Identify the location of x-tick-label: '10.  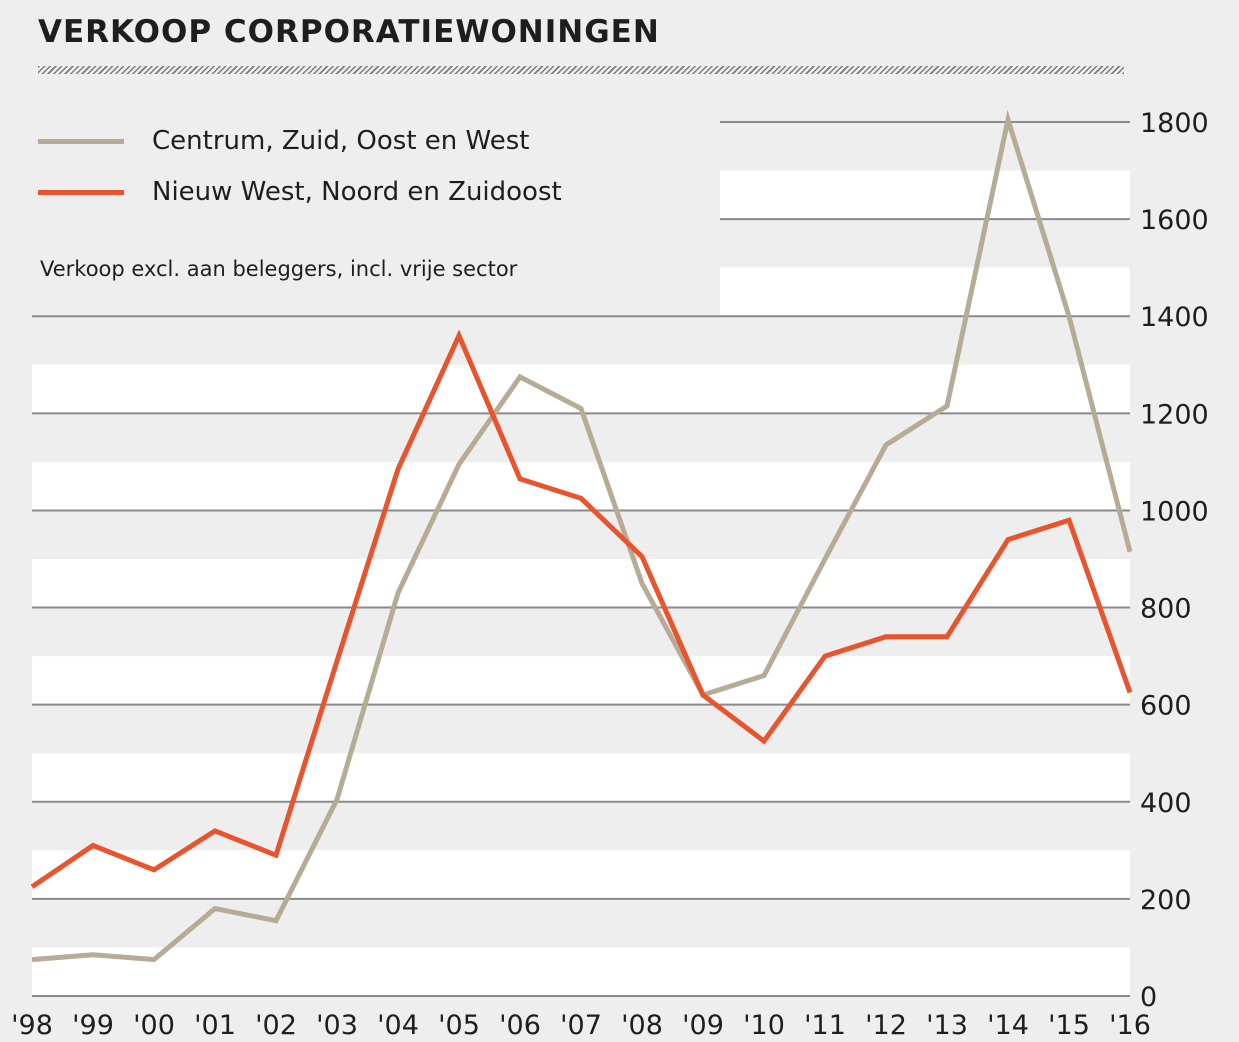
(764, 1025).